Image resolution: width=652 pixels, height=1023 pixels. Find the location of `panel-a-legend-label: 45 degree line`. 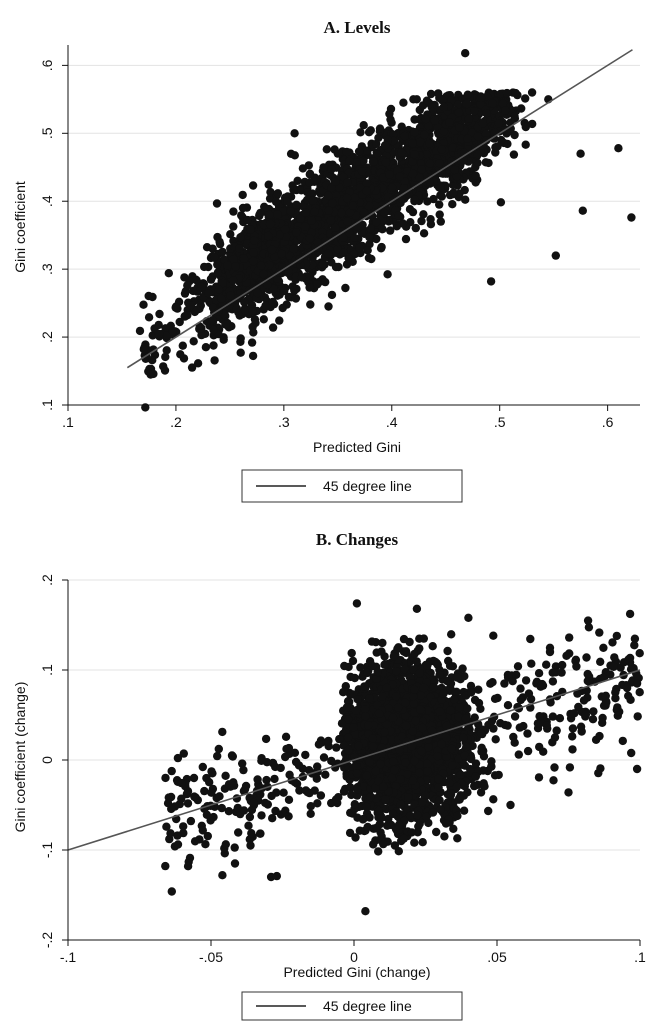

panel-a-legend-label: 45 degree line is located at coordinates (367, 486).